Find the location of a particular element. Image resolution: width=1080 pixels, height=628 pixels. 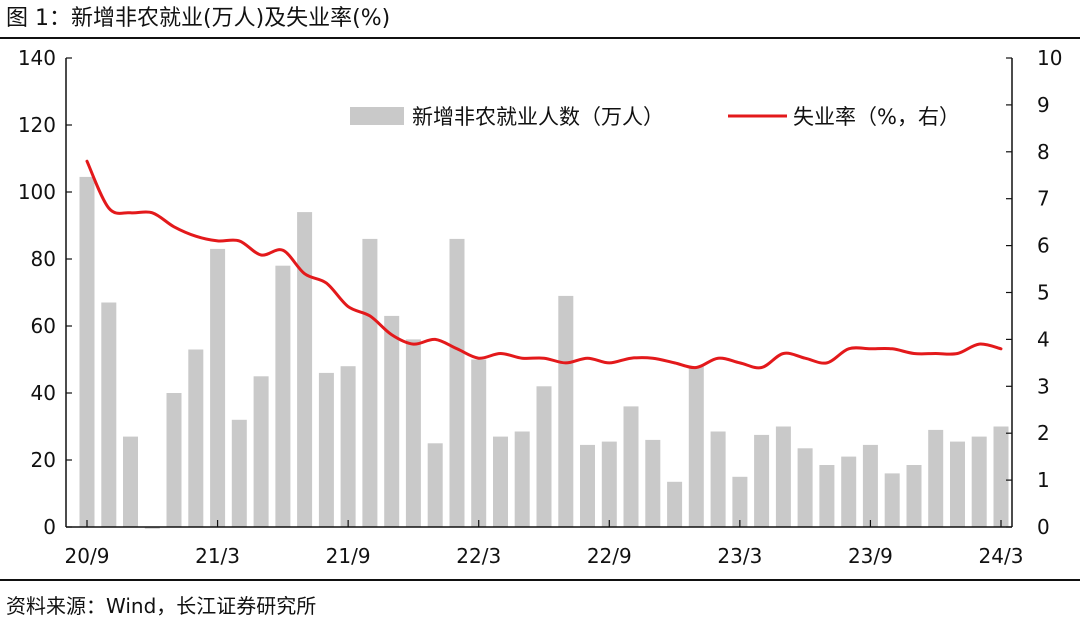

left-tick-label: 140 is located at coordinates (37, 58).